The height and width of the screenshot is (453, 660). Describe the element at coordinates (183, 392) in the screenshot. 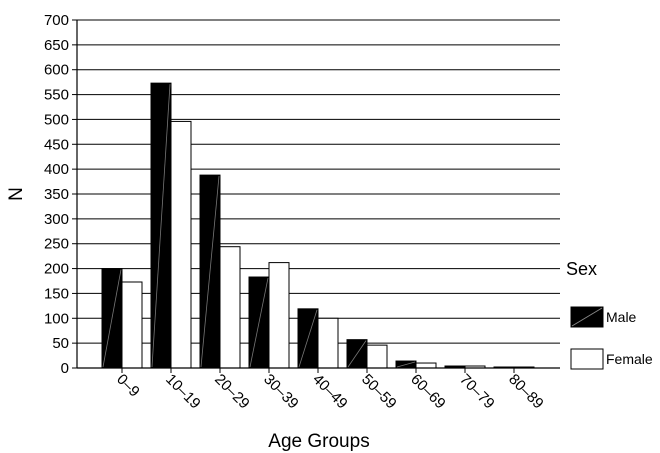

I see `x-tick-label: 10–19` at that location.